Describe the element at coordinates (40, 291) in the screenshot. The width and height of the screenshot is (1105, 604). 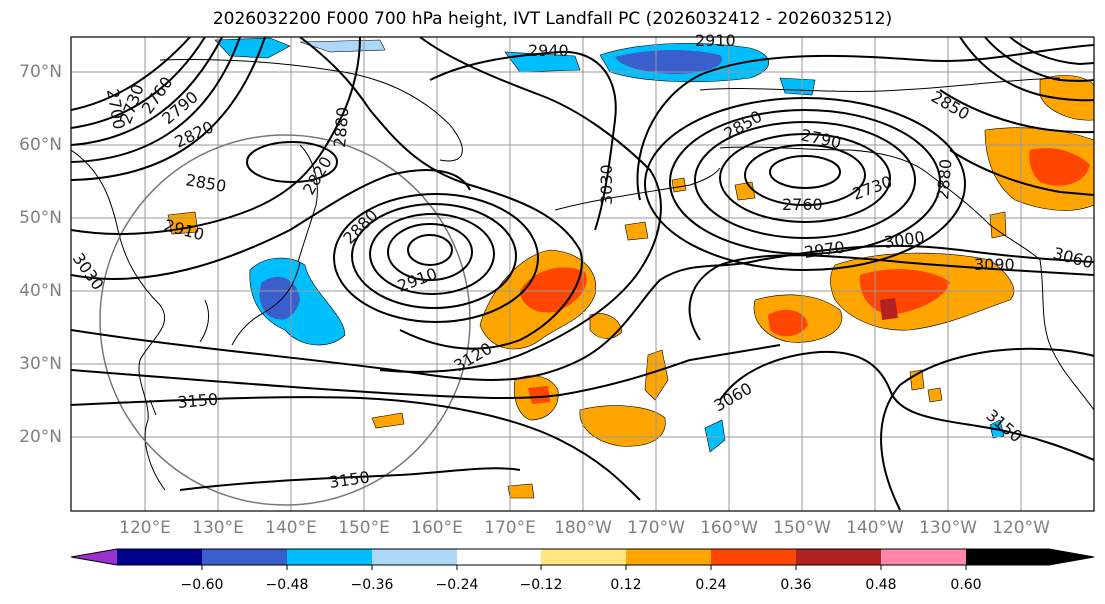
I see `lat-label: 40°N` at that location.